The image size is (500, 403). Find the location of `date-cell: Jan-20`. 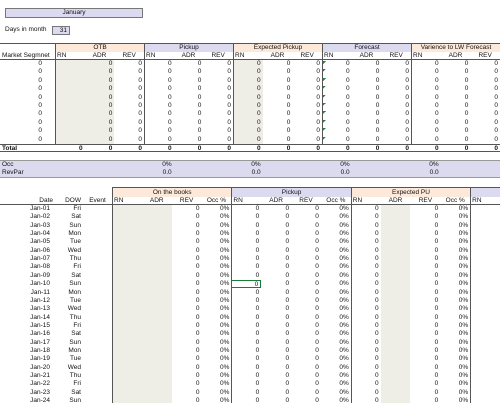

date-cell: Jan-20 is located at coordinates (40, 367).